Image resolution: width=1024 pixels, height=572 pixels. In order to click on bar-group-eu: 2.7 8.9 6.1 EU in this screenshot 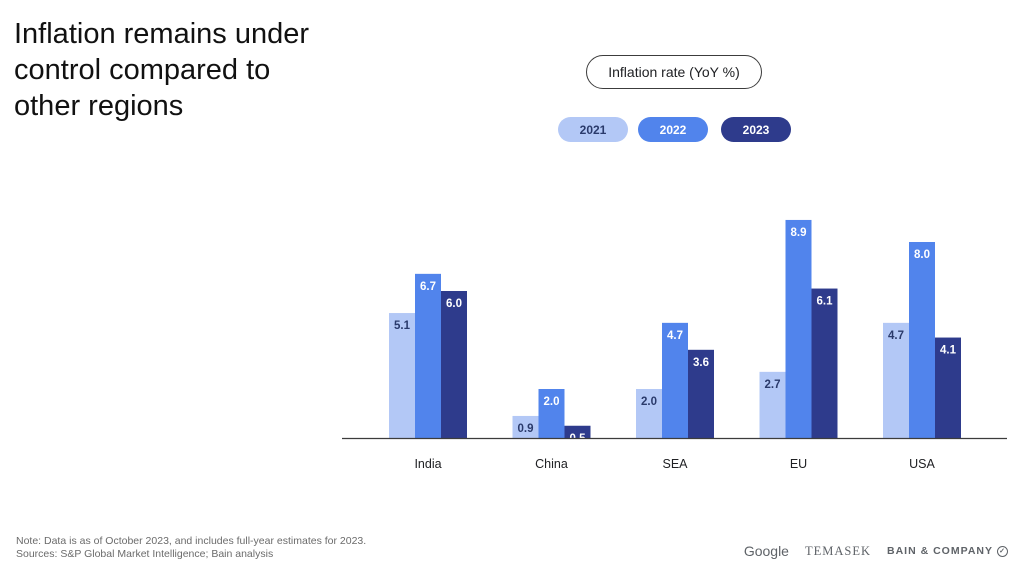, I will do `click(798, 345)`.